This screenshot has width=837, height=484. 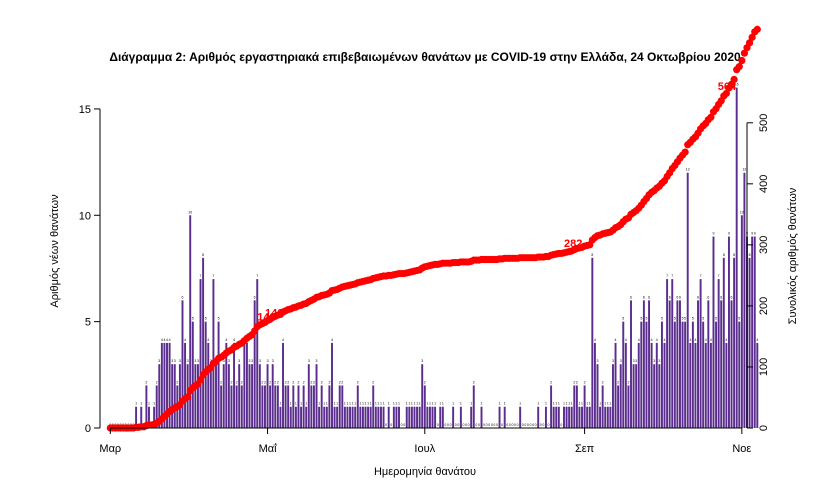 What do you see at coordinates (88, 429) in the screenshot?
I see `left-axis-tick-label: 0` at bounding box center [88, 429].